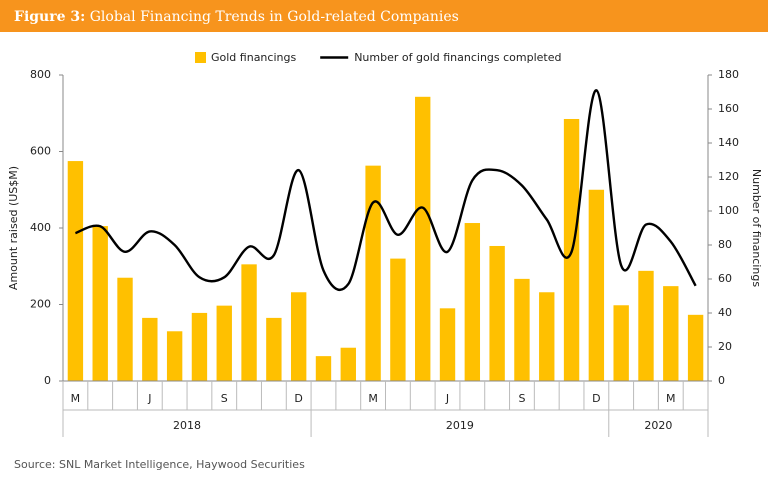  What do you see at coordinates (728, 142) in the screenshot?
I see `y2-tick-label: 140` at bounding box center [728, 142].